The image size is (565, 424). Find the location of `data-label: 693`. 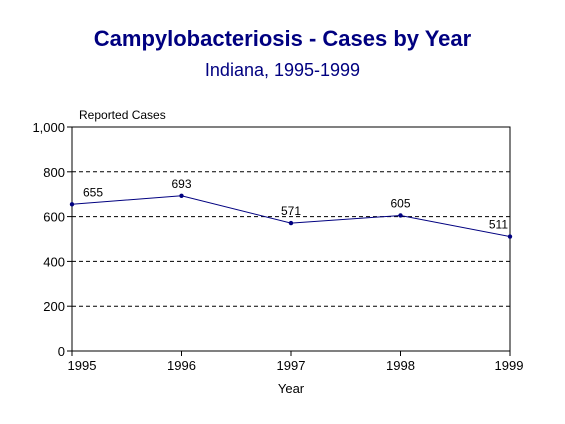

data-label: 693 is located at coordinates (181, 184).